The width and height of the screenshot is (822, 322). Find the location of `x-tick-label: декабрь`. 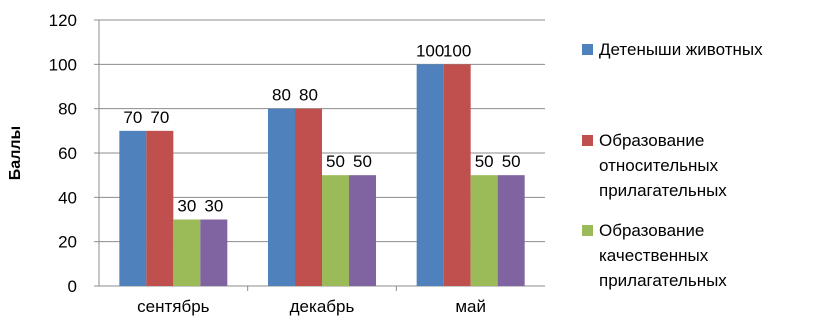

x-tick-label: декабрь is located at coordinates (322, 306).